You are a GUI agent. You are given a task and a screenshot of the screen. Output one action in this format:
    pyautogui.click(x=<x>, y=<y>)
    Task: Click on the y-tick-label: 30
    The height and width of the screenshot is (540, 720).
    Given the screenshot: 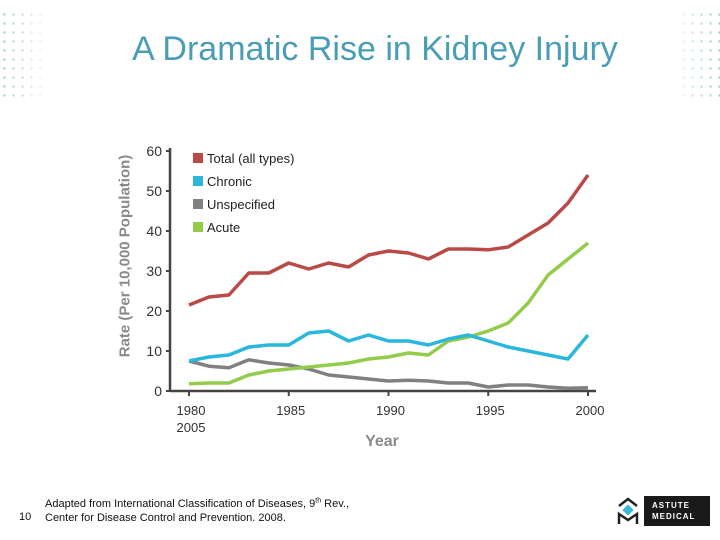 What is the action you would take?
    pyautogui.click(x=154, y=271)
    